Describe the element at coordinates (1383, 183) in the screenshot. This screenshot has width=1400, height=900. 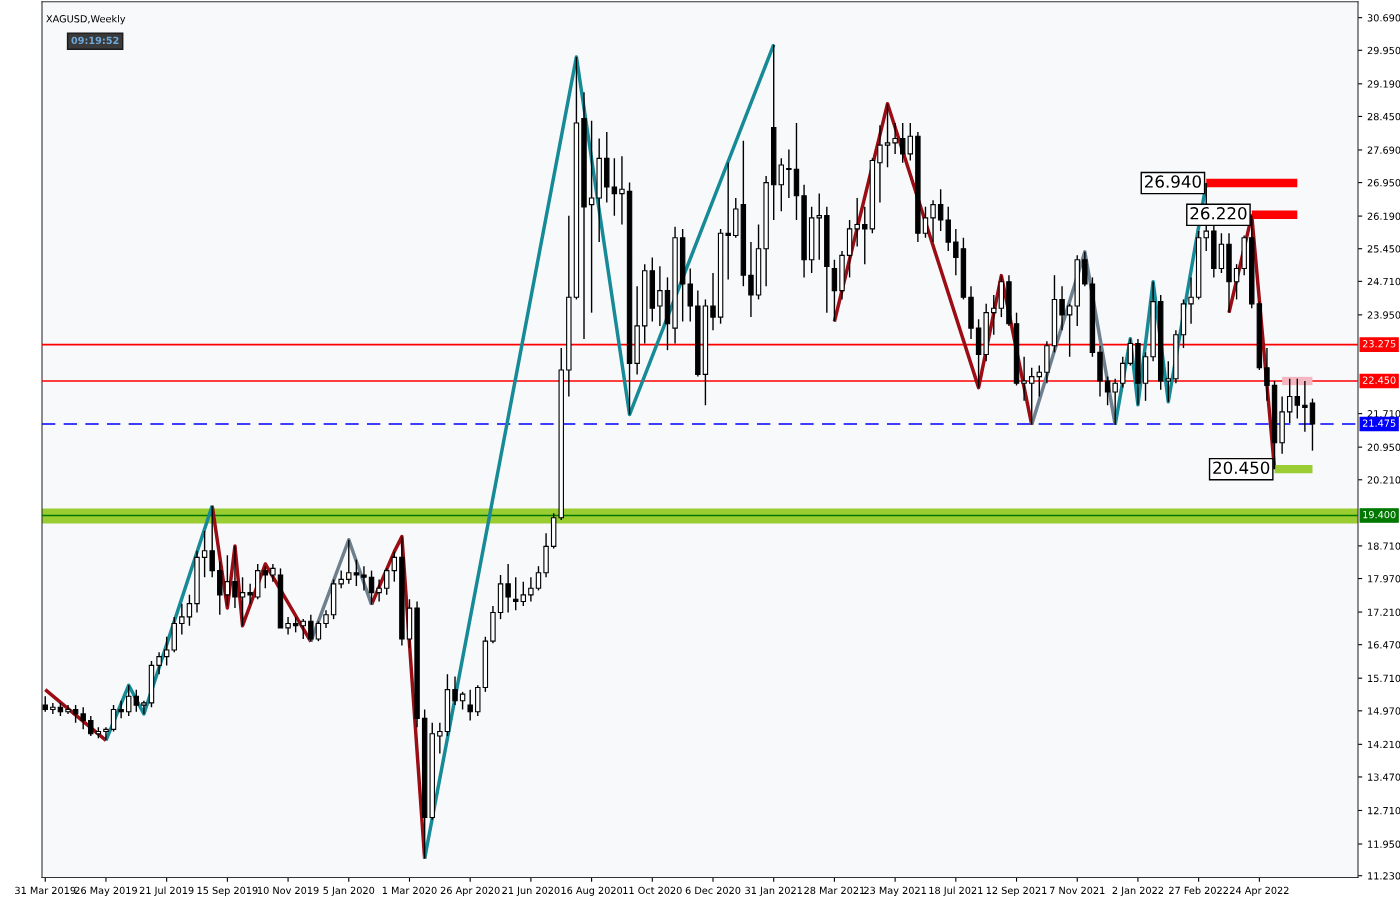
I see `y-tick-label: 26.950` at that location.